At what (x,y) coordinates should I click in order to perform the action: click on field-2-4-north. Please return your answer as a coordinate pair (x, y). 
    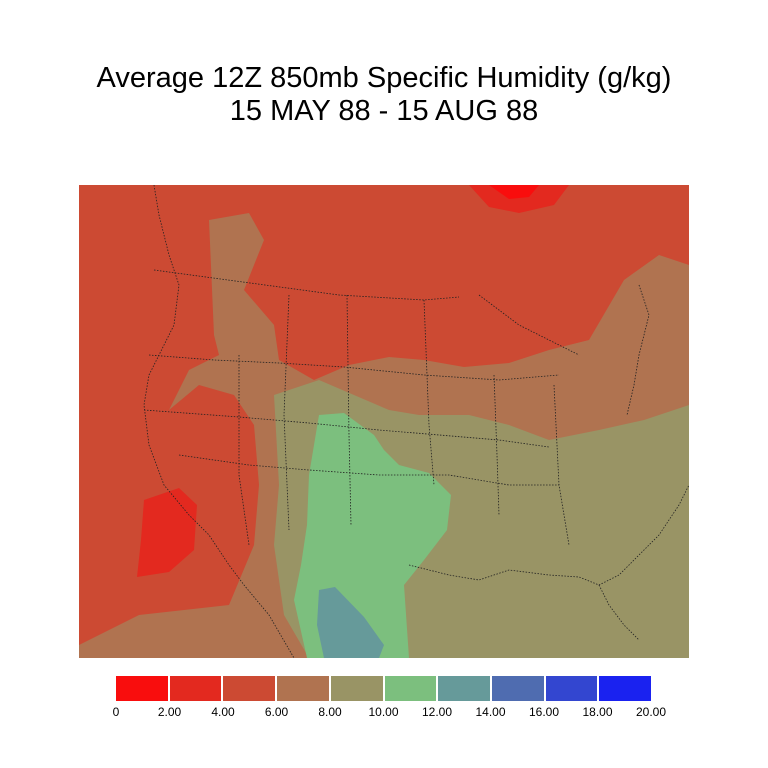
    Looking at the image, I should click on (519, 199).